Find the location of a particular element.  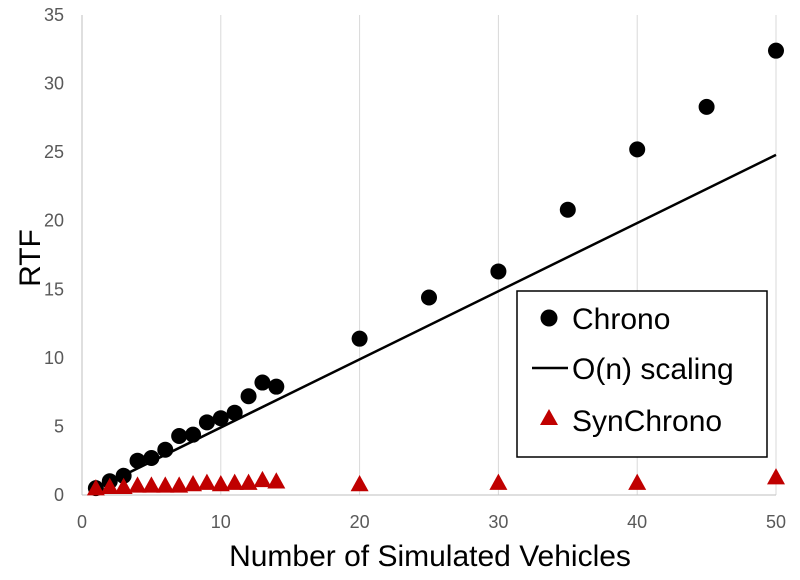

x-tick-label: 10 is located at coordinates (221, 522).